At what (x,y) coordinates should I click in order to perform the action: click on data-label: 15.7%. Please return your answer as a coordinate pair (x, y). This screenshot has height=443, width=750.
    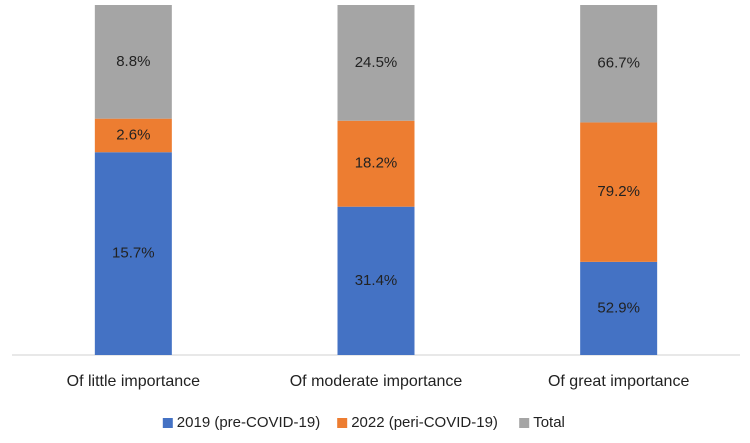
    Looking at the image, I should click on (133, 253).